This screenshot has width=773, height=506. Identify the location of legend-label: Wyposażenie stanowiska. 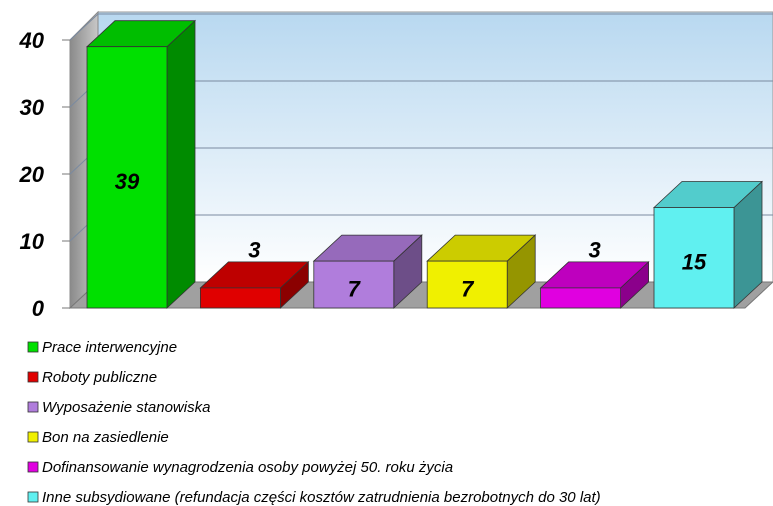
(126, 407).